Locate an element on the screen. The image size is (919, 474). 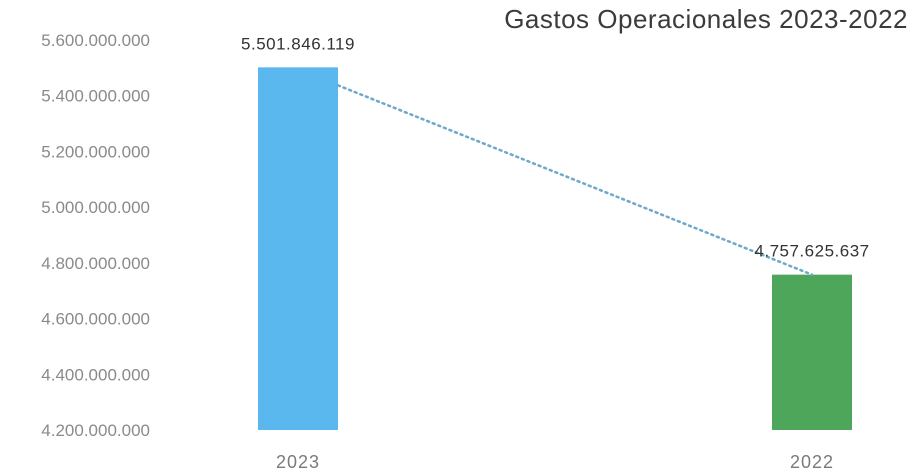
y-tick-label: 4.400.000.000 is located at coordinates (95, 374).